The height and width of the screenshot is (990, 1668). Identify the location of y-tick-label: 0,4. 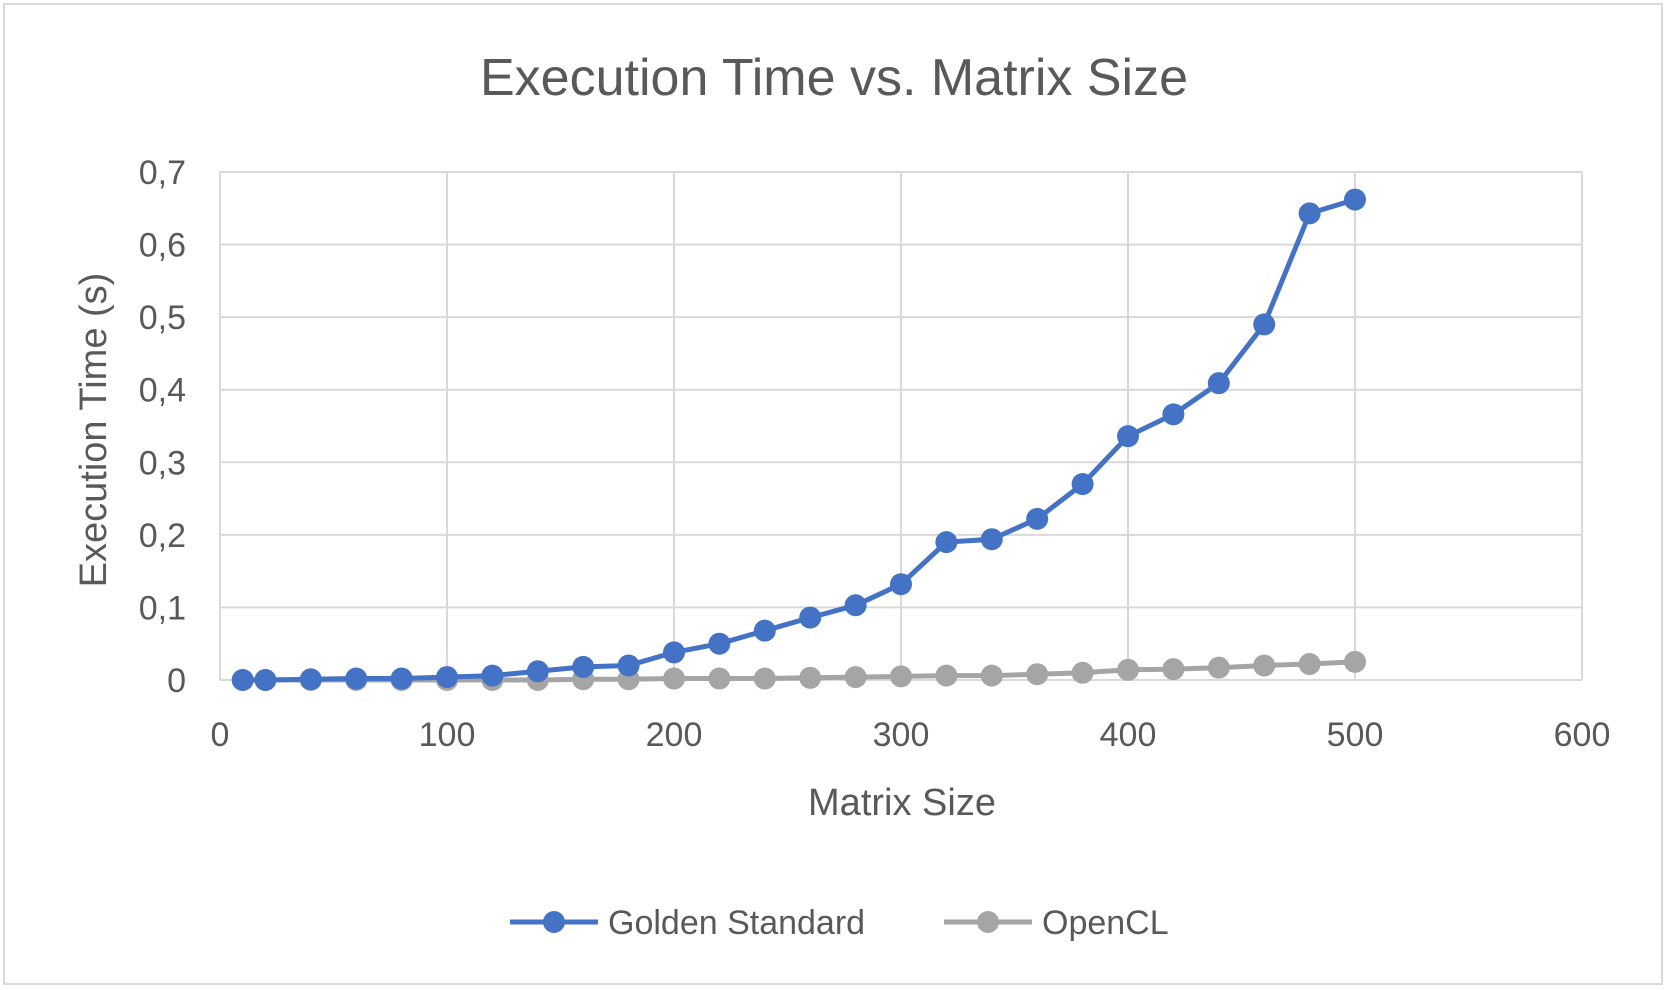
(162, 391).